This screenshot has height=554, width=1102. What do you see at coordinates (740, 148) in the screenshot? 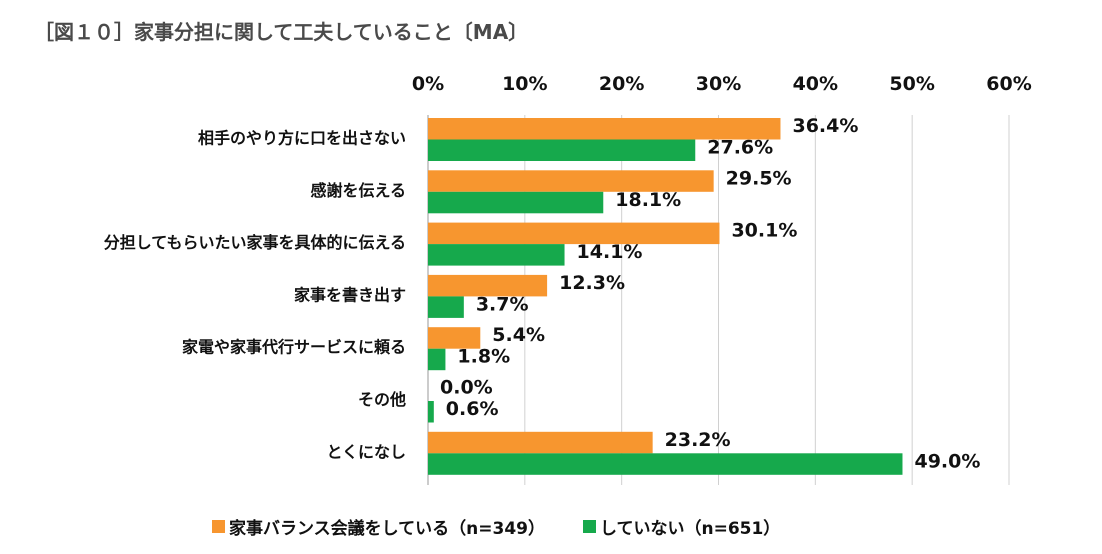
I see `data-label-series2: 27.6%` at bounding box center [740, 148].